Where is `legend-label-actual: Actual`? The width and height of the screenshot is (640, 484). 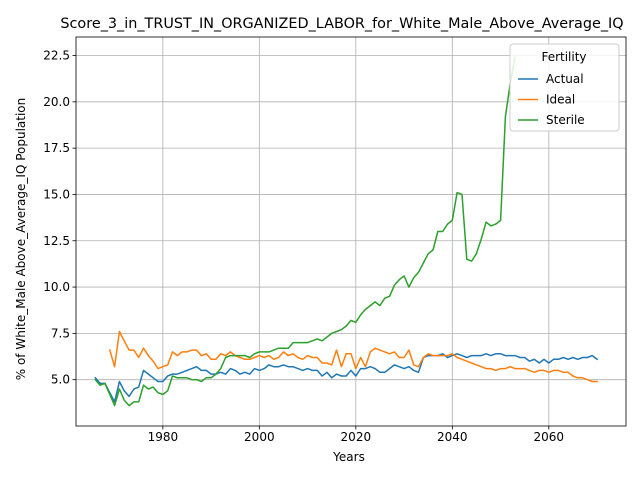 legend-label-actual: Actual is located at coordinates (565, 79).